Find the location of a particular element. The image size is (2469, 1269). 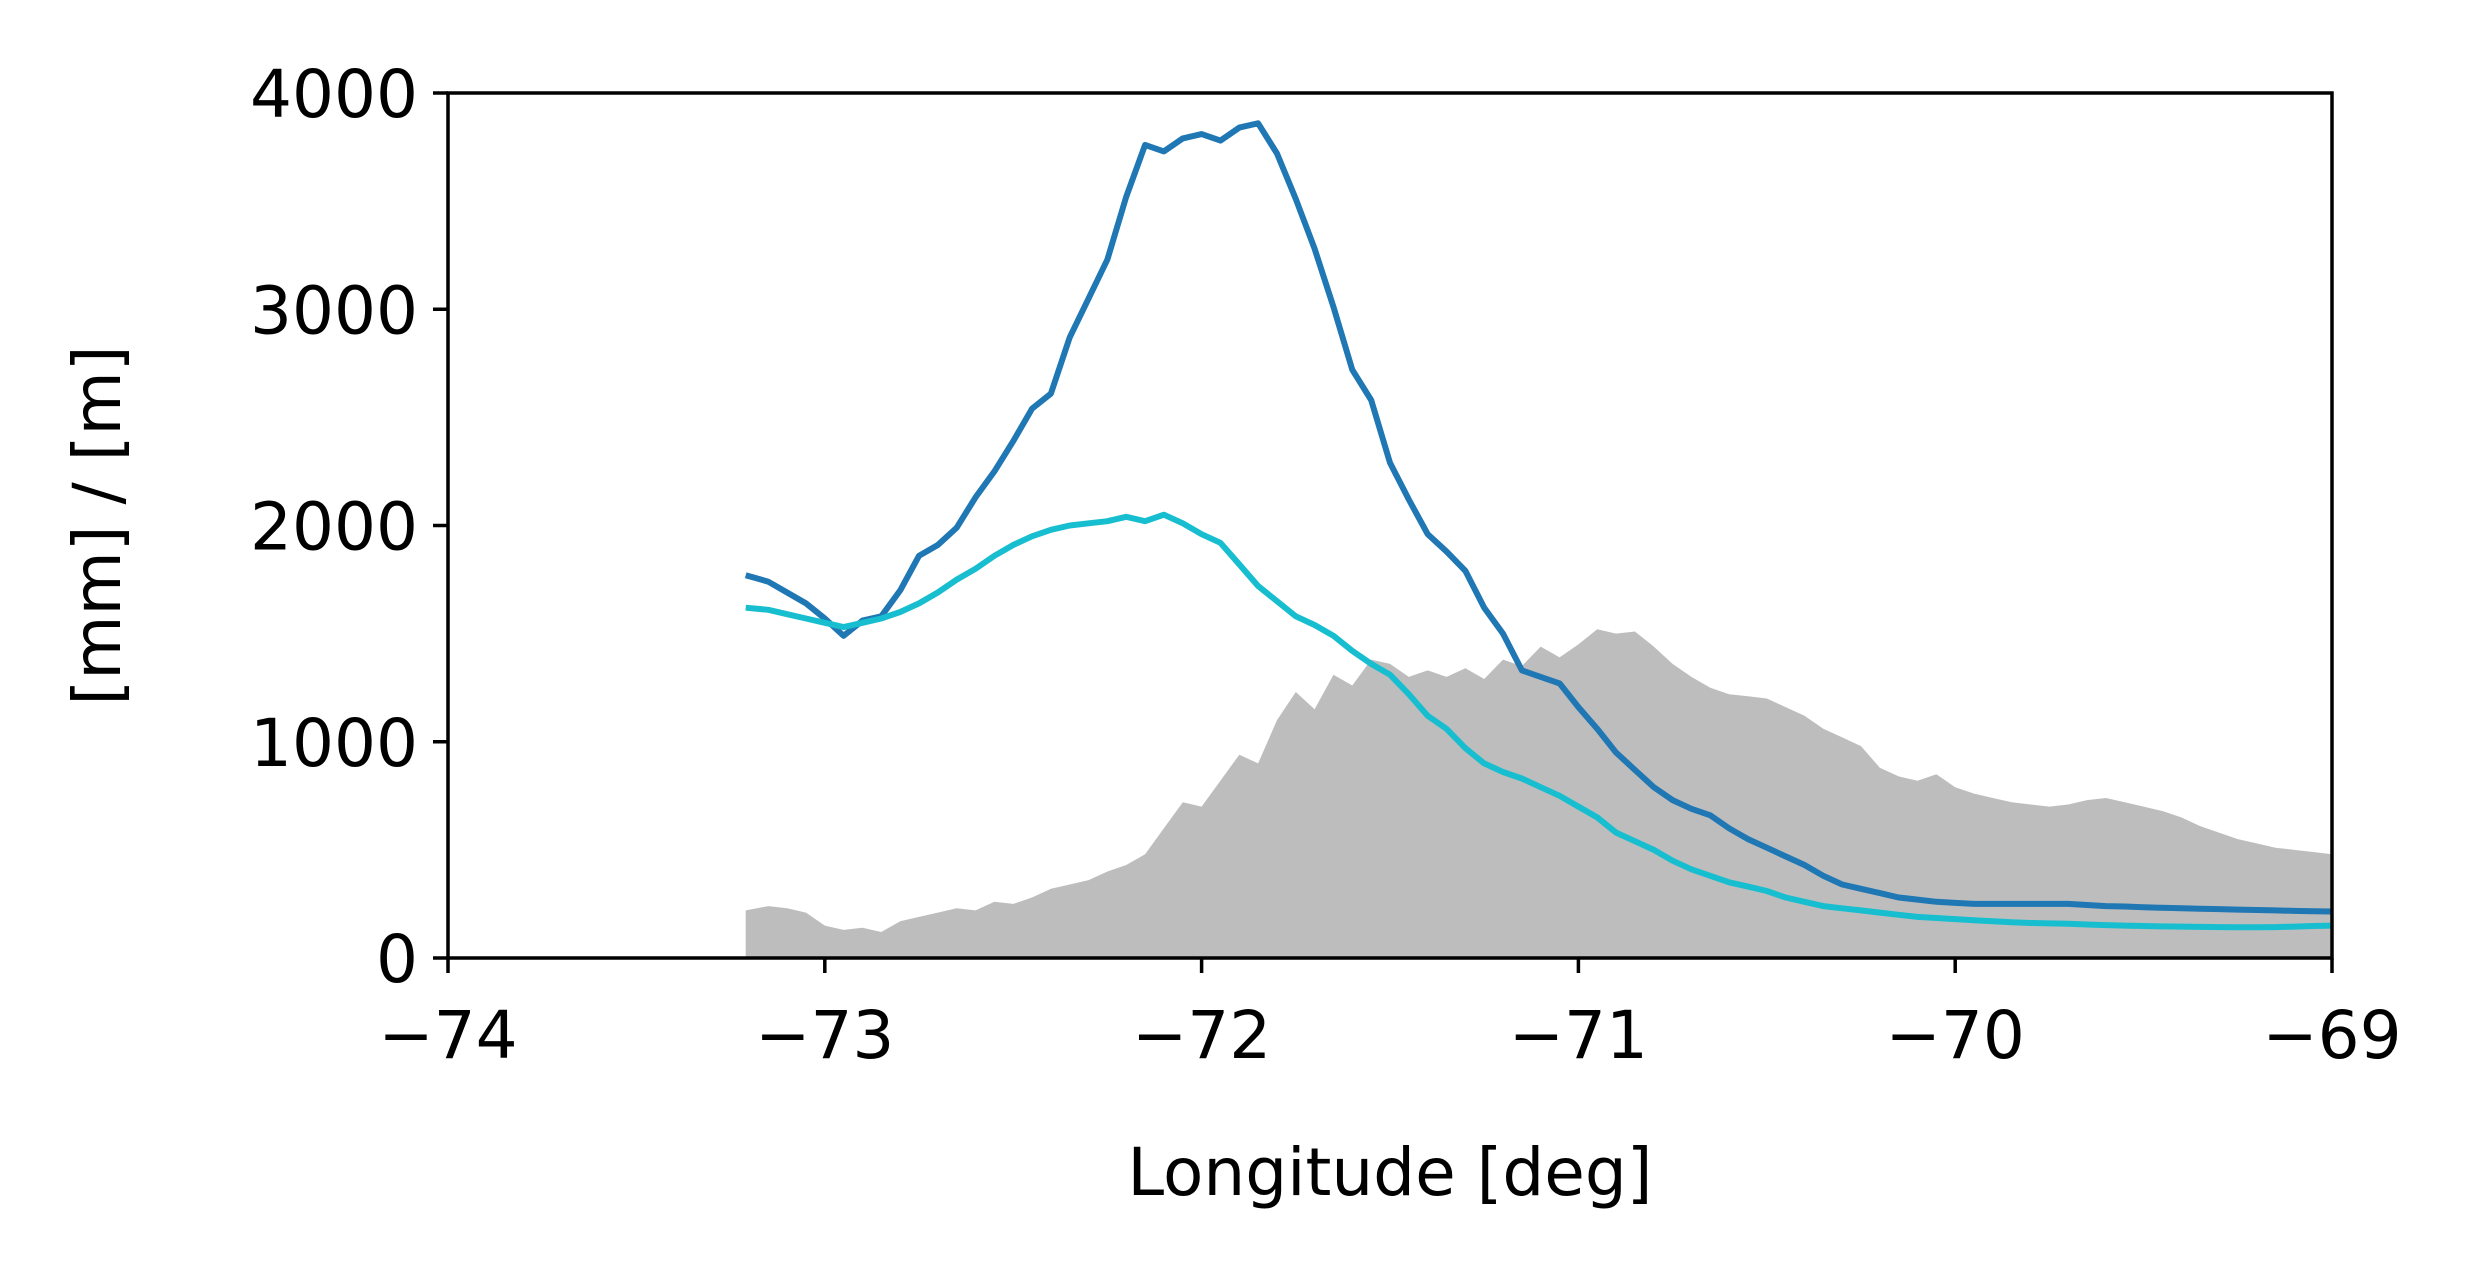

x-tick-label: −73 is located at coordinates (824, 1035).